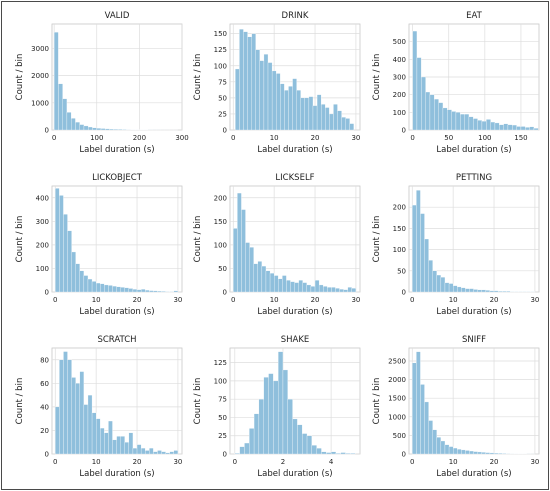  Describe the element at coordinates (137, 300) in the screenshot. I see `x-tick-label: 20` at that location.